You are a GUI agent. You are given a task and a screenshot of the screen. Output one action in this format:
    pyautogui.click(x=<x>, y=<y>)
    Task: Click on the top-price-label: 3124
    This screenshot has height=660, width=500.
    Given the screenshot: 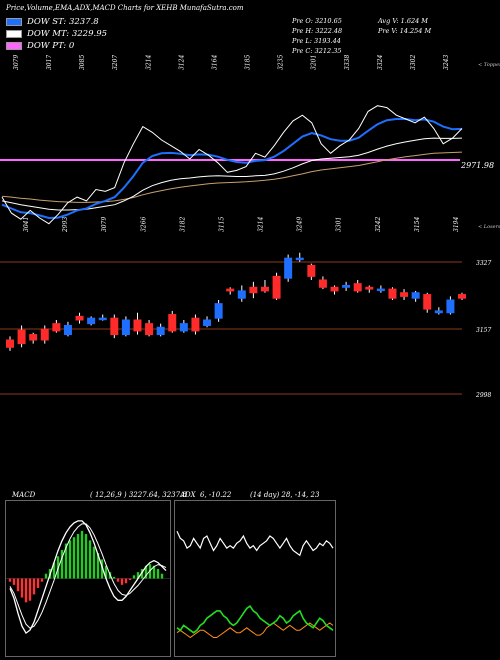 What is the action you would take?
    pyautogui.click(x=181, y=62)
    